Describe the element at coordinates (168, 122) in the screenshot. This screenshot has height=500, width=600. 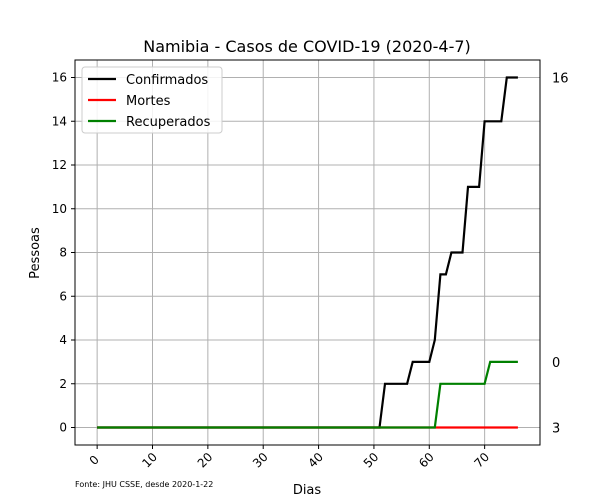
I see `legend-label: Recuperados` at that location.